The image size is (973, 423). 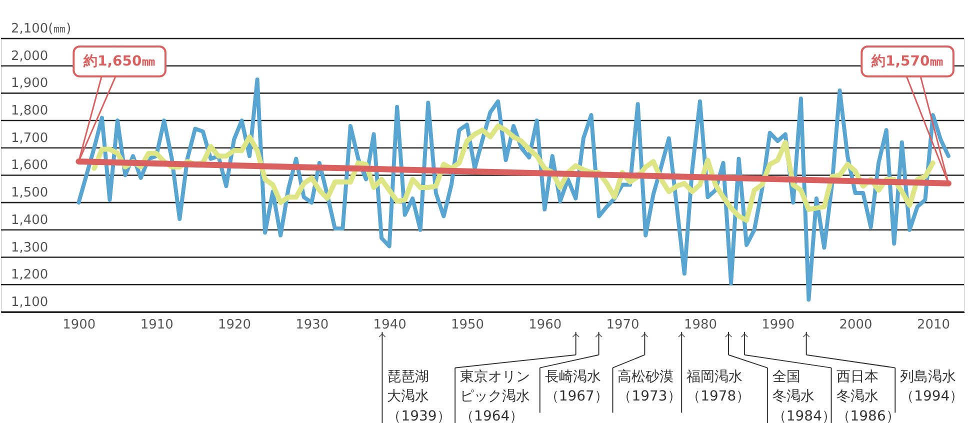 What do you see at coordinates (29, 166) in the screenshot?
I see `y-tick-label: 1,600` at bounding box center [29, 166].